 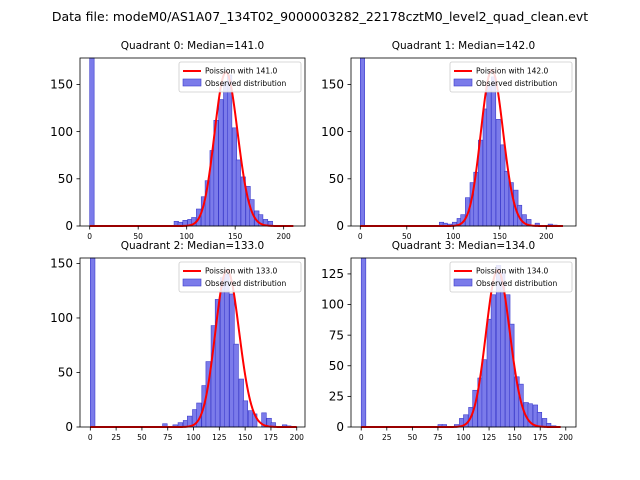 What do you see at coordinates (512, 271) in the screenshot?
I see `legend-poisson-label: Poission with 134.0` at bounding box center [512, 271].